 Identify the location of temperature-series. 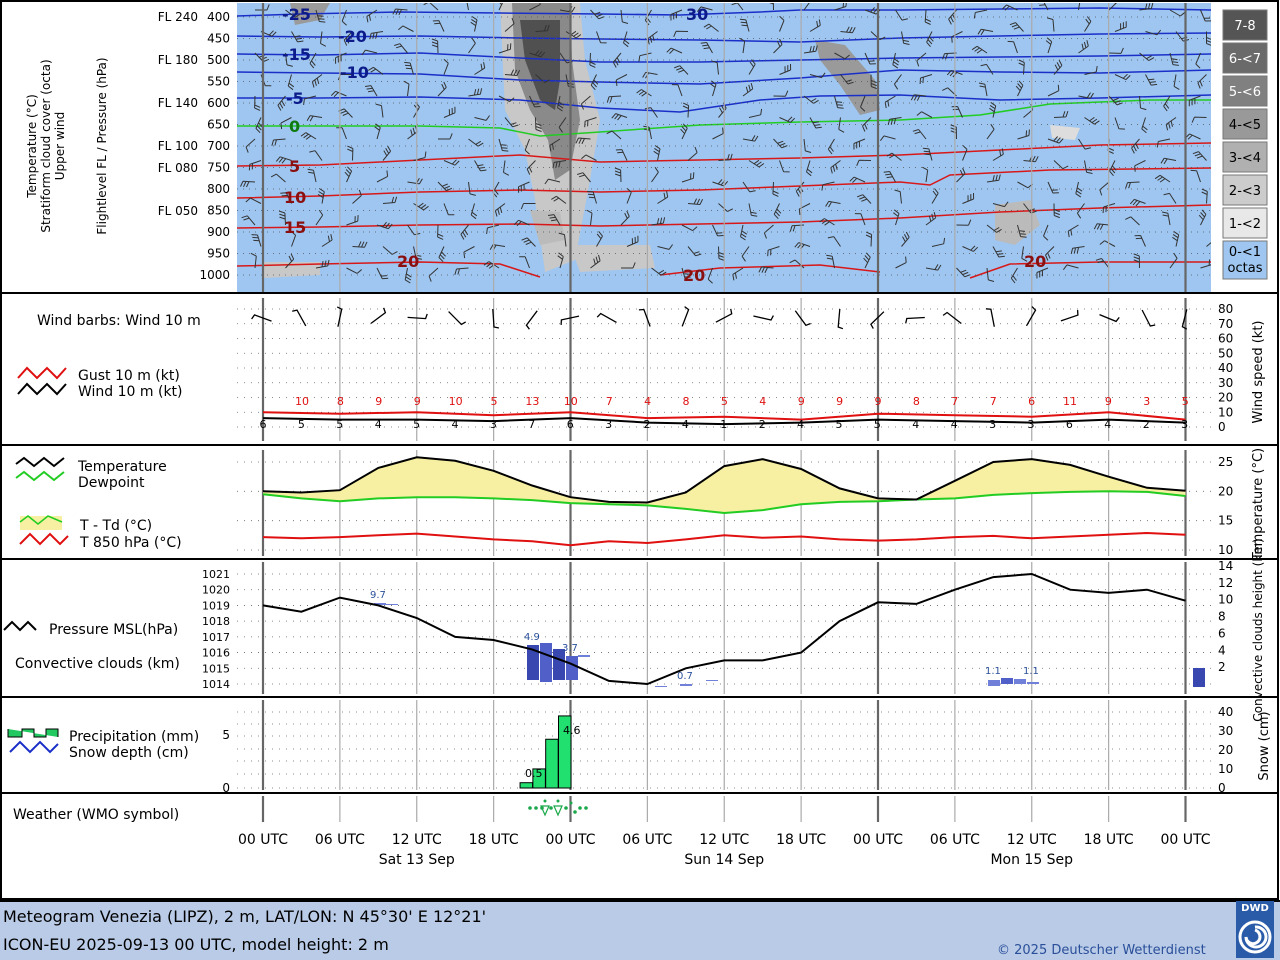
(724, 501).